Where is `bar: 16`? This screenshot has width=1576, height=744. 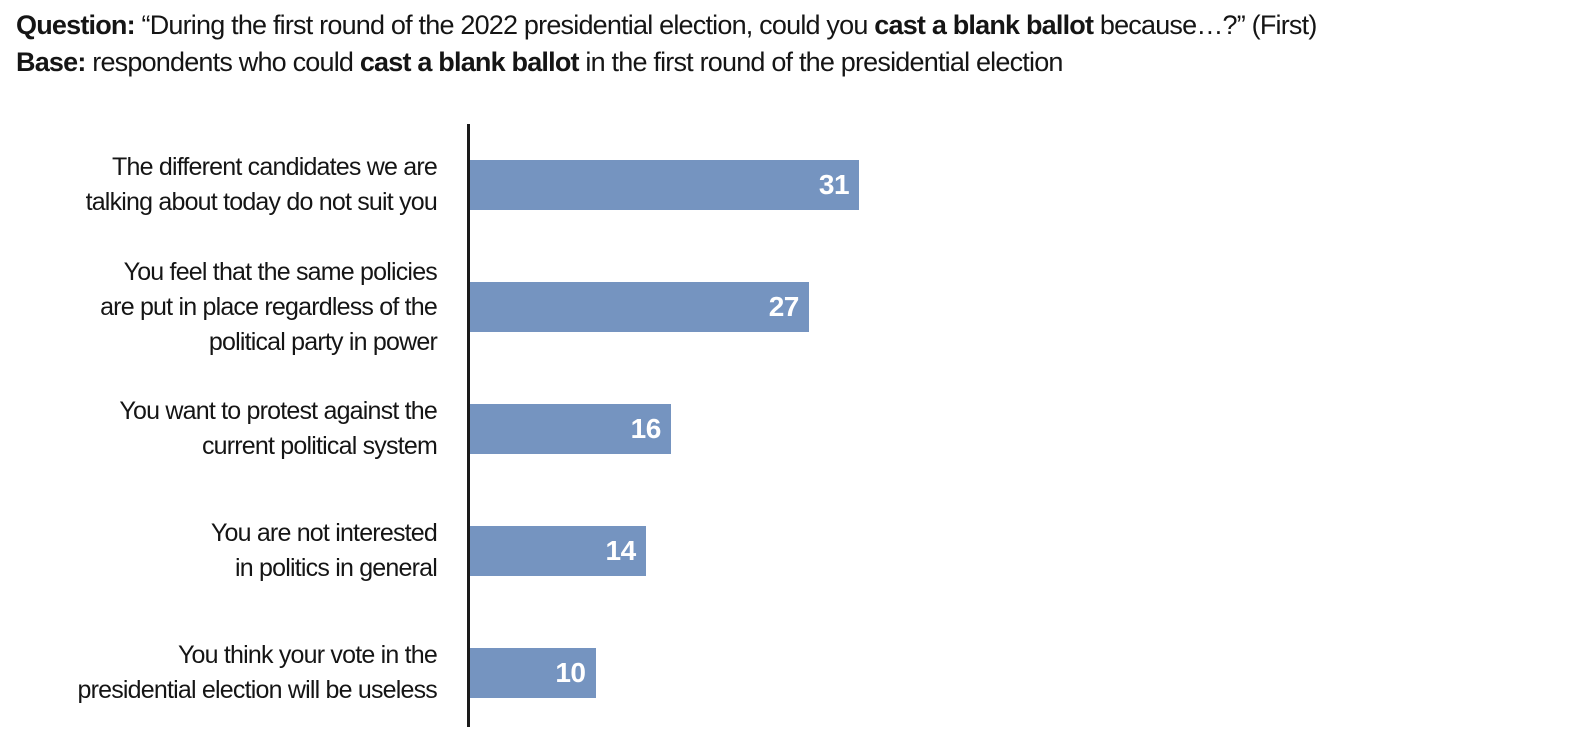 bar: 16 is located at coordinates (570, 429).